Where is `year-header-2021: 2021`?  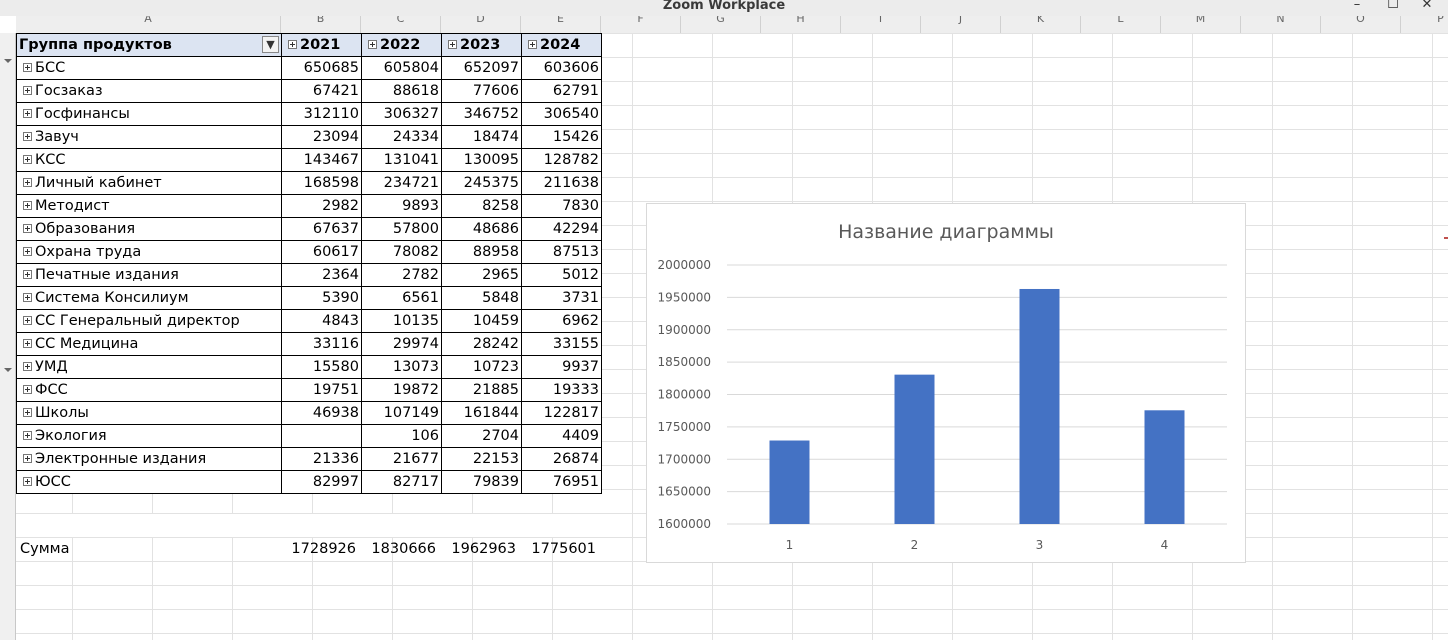 year-header-2021: 2021 is located at coordinates (321, 45).